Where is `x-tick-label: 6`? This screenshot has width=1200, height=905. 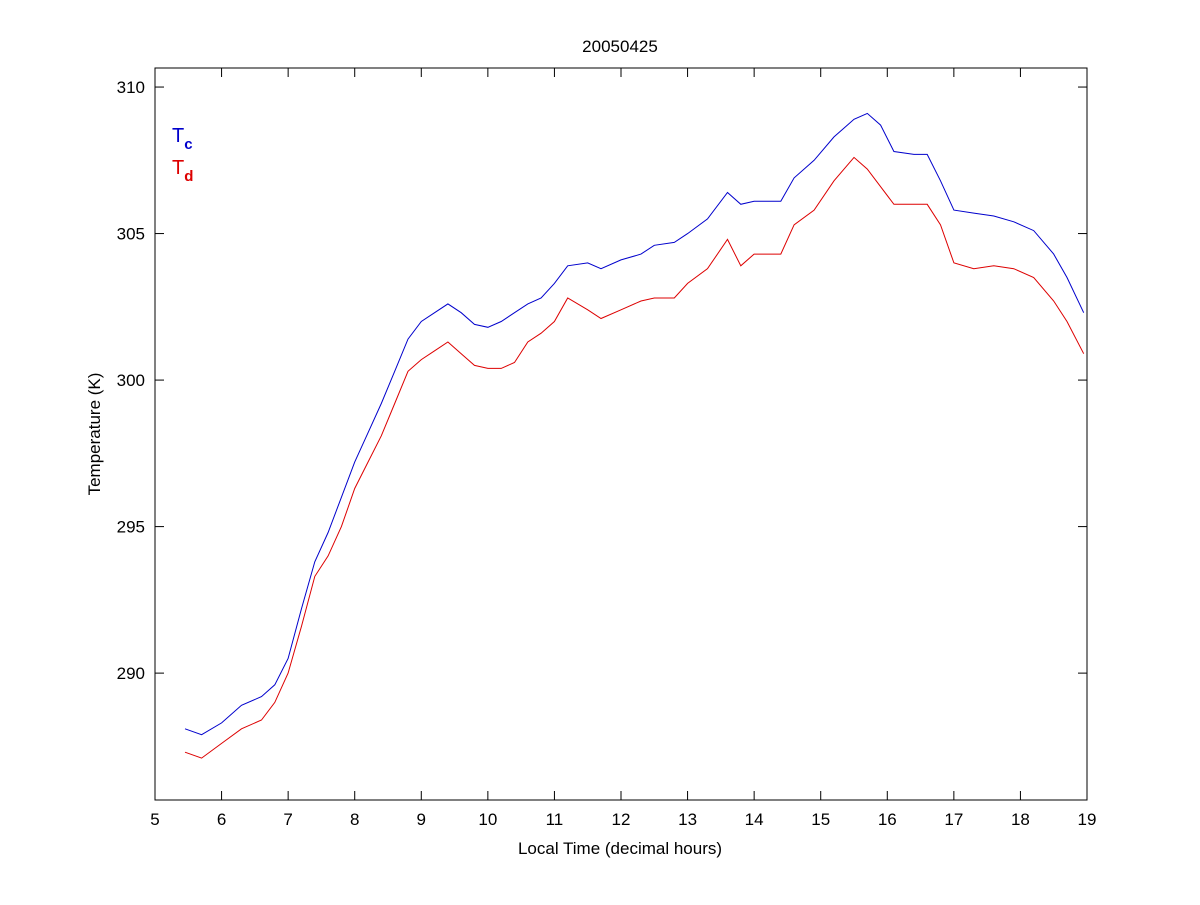
x-tick-label: 6 is located at coordinates (221, 819).